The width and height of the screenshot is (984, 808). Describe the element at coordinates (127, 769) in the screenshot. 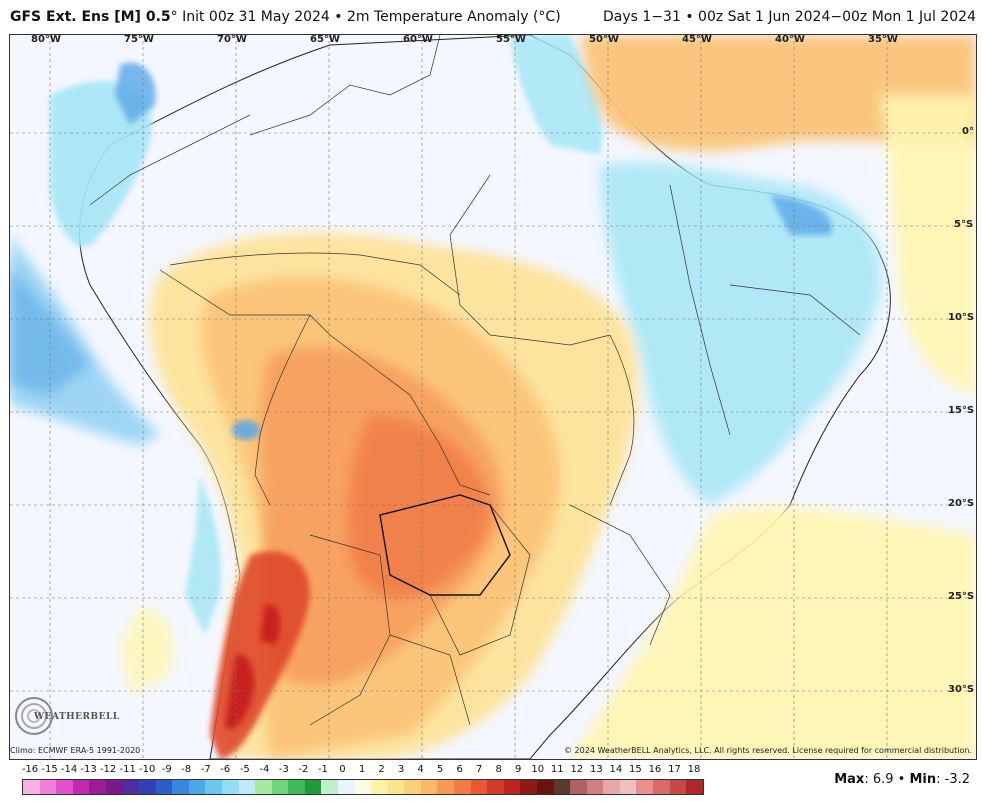

I see `legend-tick-label: -11` at that location.